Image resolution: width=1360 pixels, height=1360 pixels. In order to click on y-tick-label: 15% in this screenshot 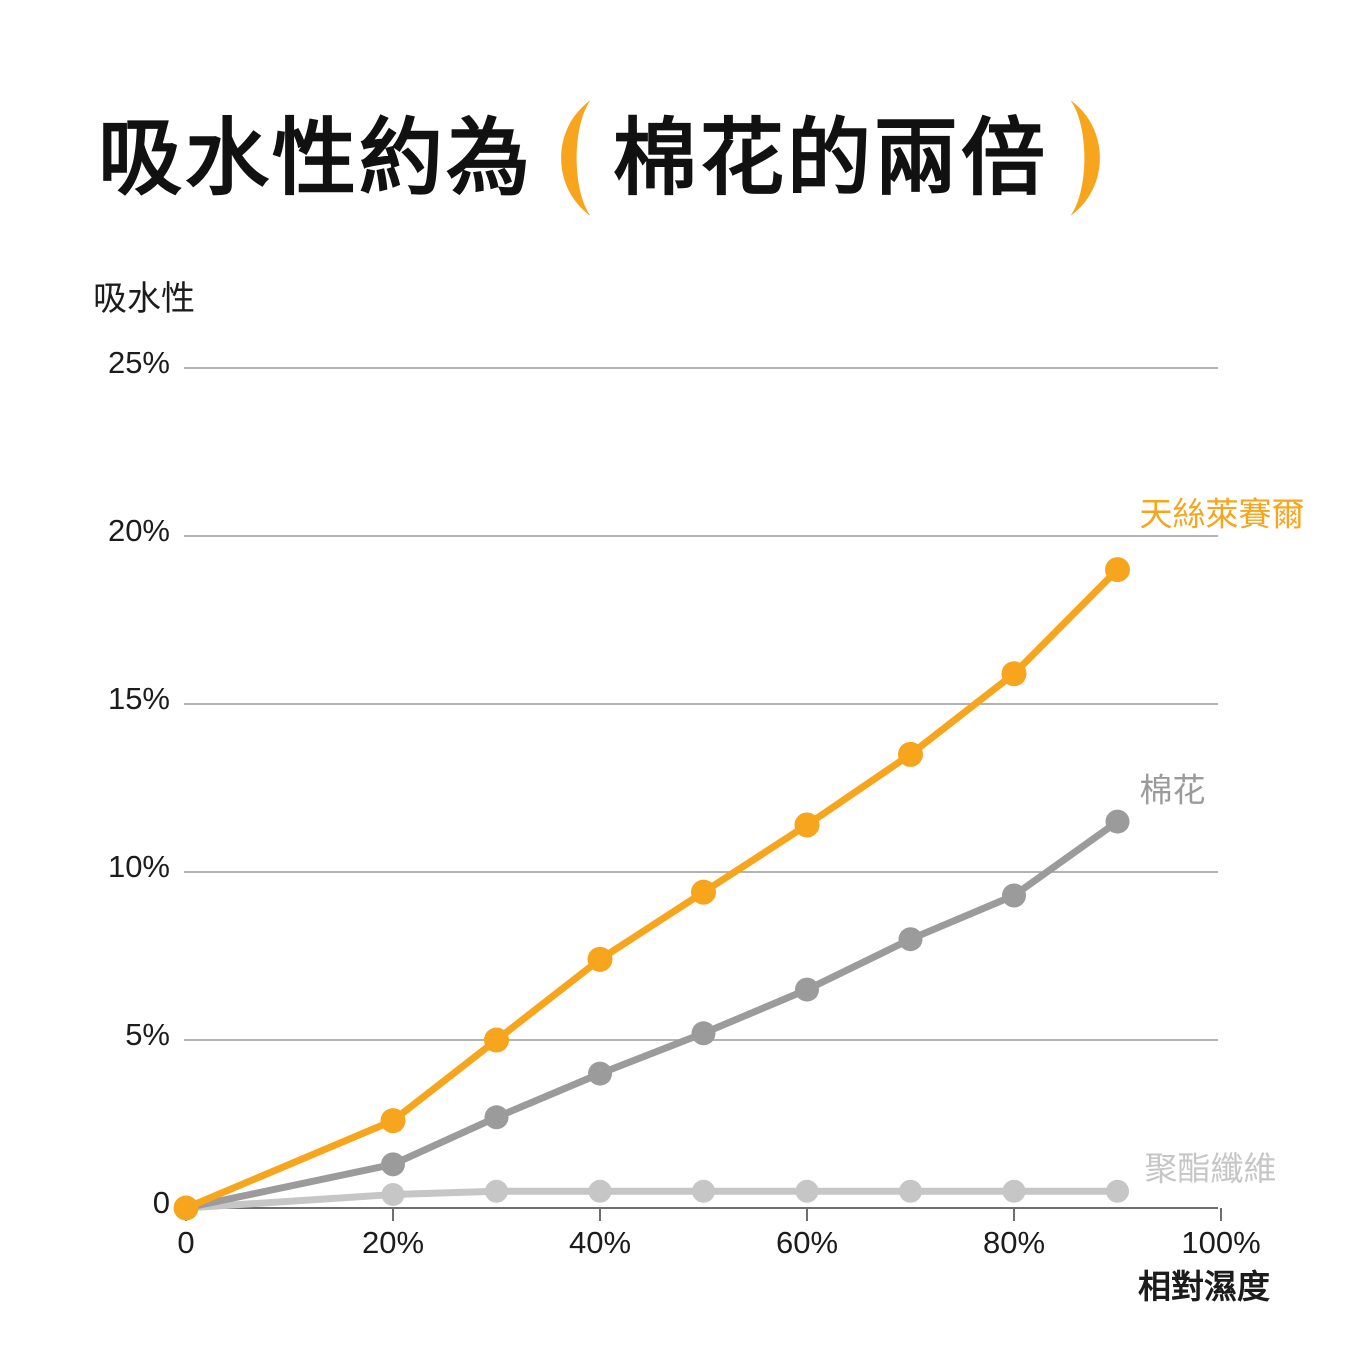, I will do `click(139, 698)`.